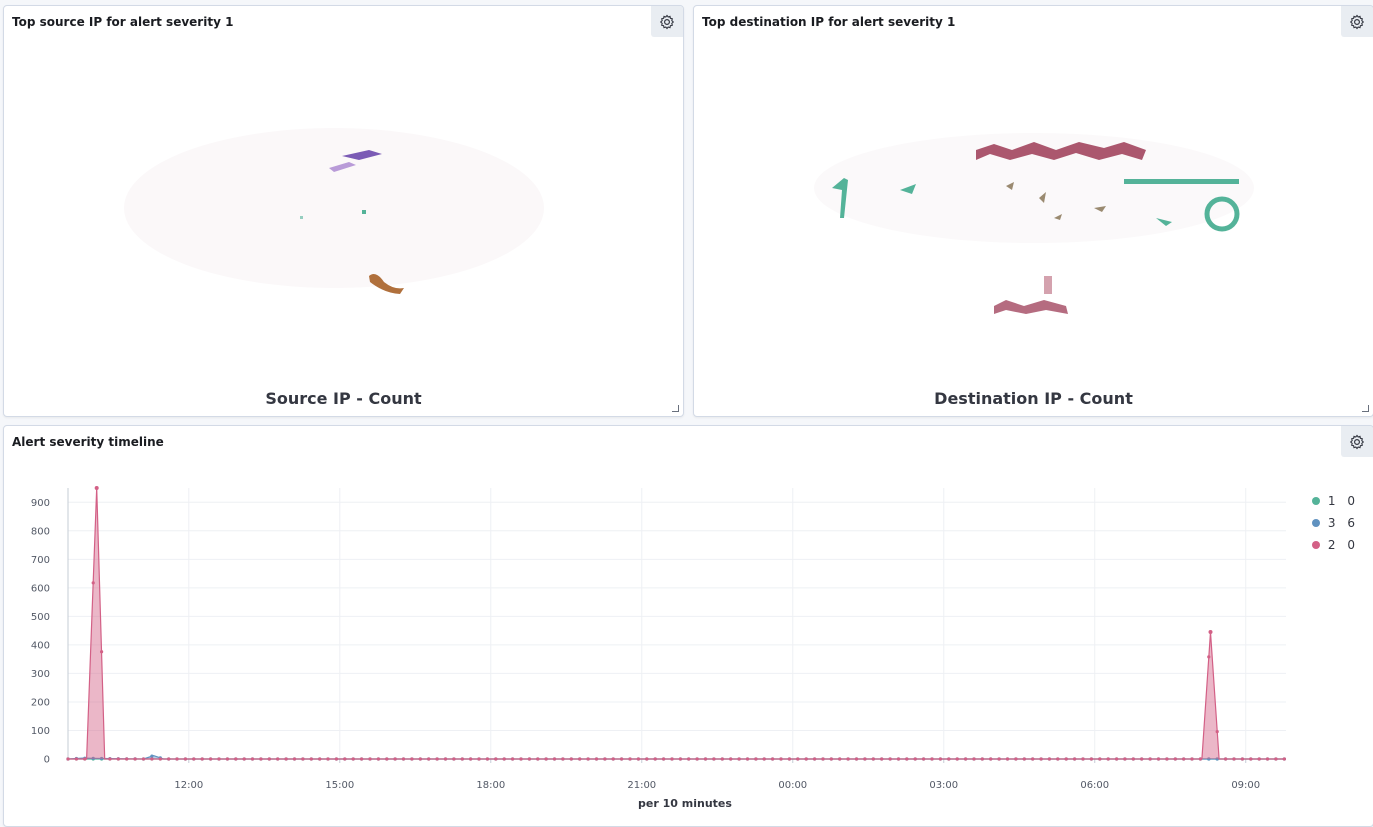 The height and width of the screenshot is (827, 1373). What do you see at coordinates (40, 503) in the screenshot?
I see `y-tick-label: 900` at bounding box center [40, 503].